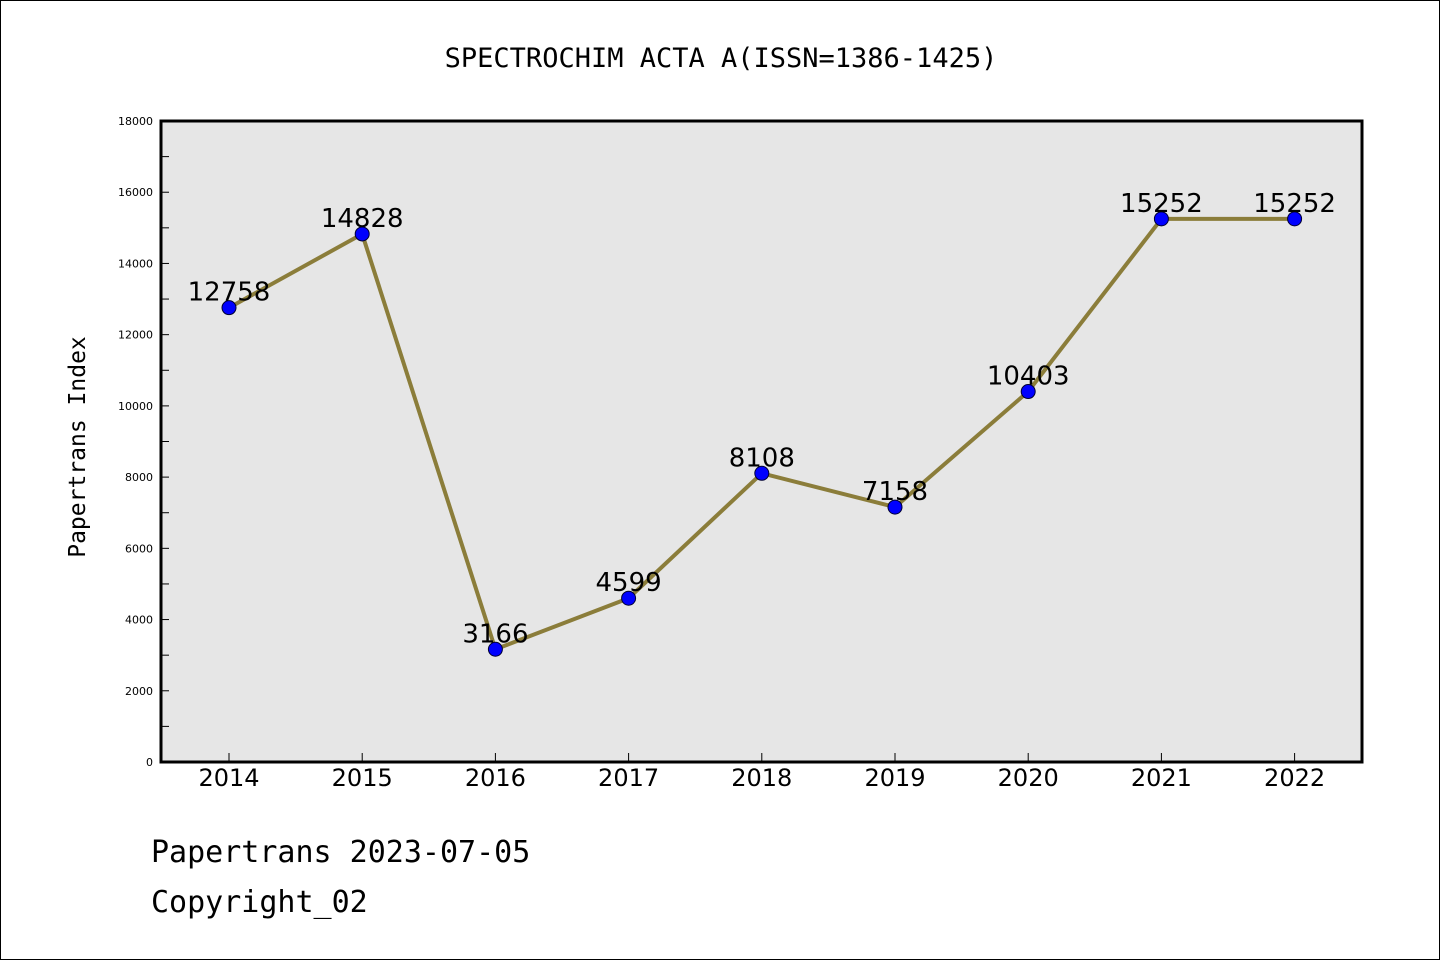 The height and width of the screenshot is (961, 1440). I want to click on y-tick-label: 0, so click(149, 762).